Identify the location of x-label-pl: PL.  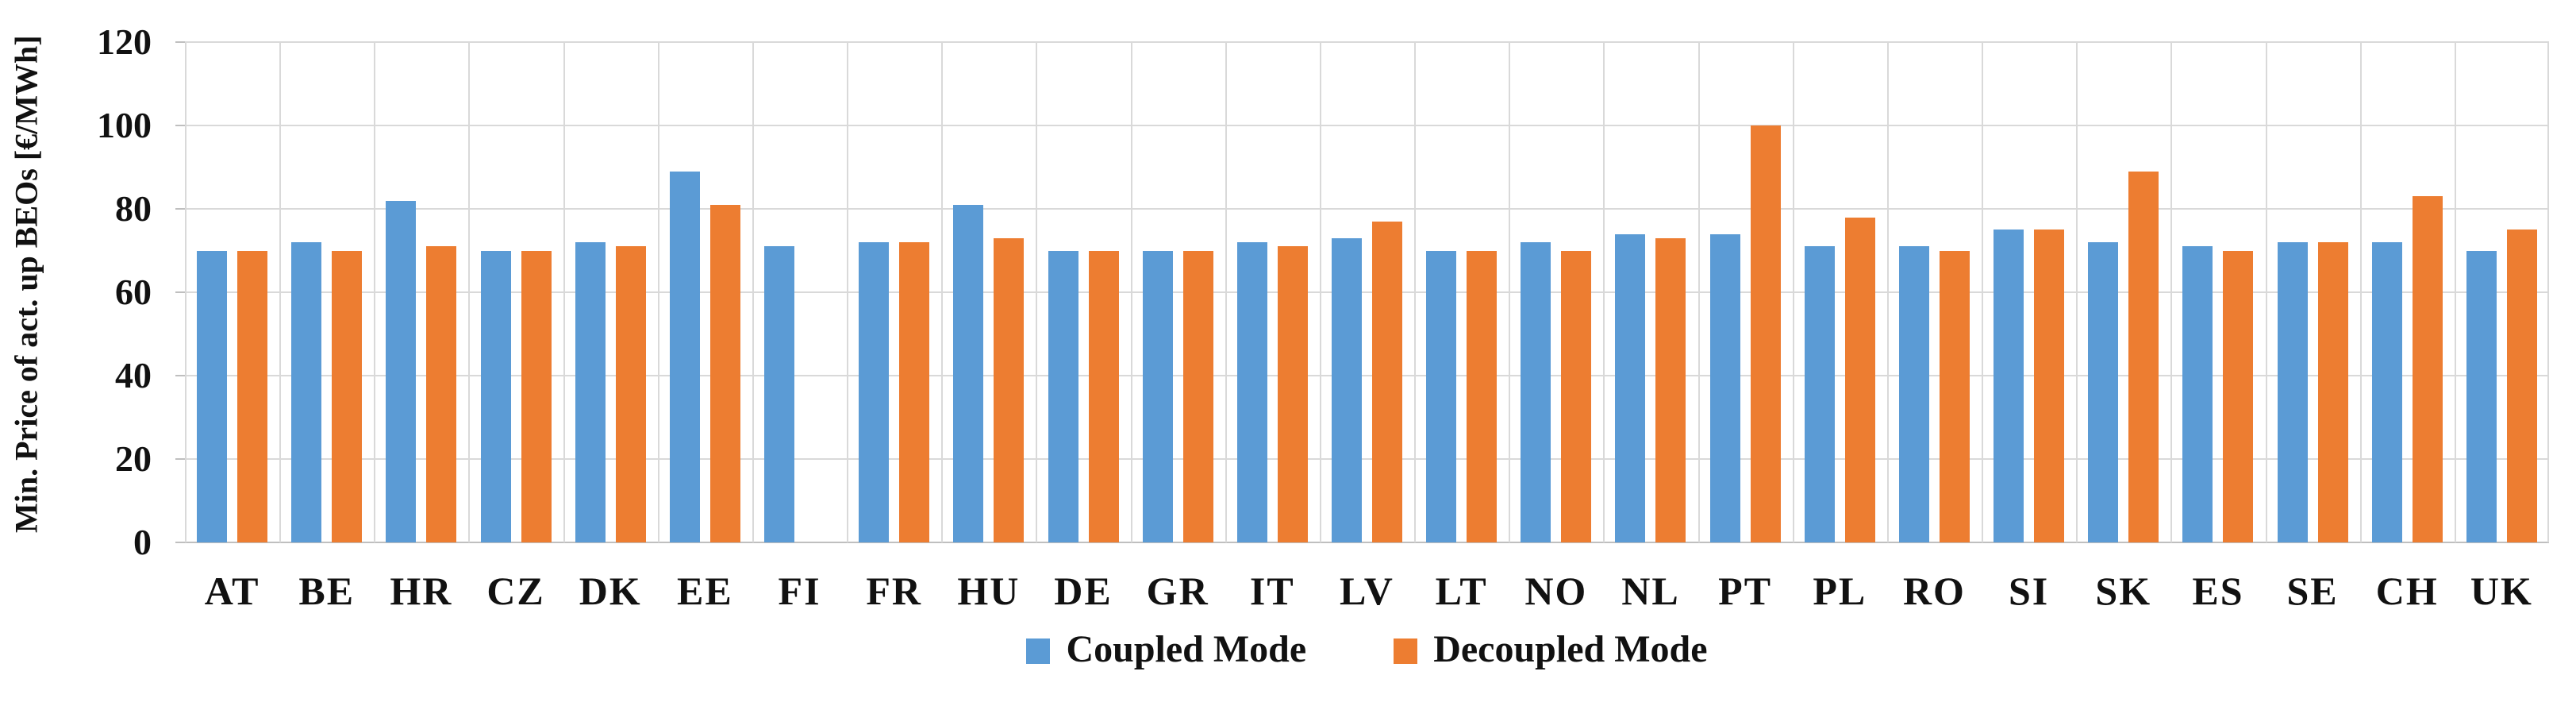
(1840, 591).